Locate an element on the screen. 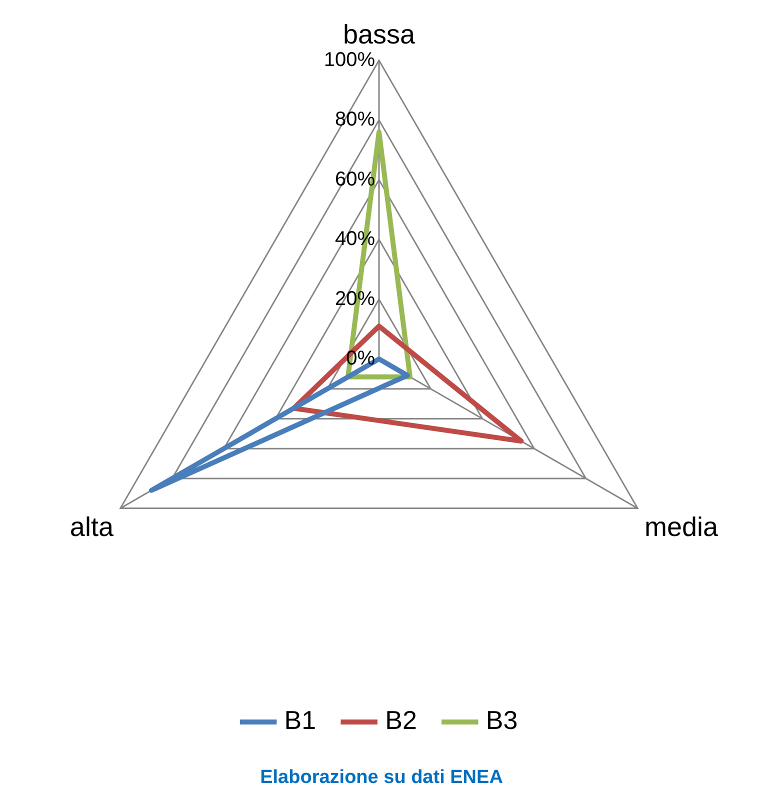  text: Elaborazione su dati ENEA is located at coordinates (382, 777).